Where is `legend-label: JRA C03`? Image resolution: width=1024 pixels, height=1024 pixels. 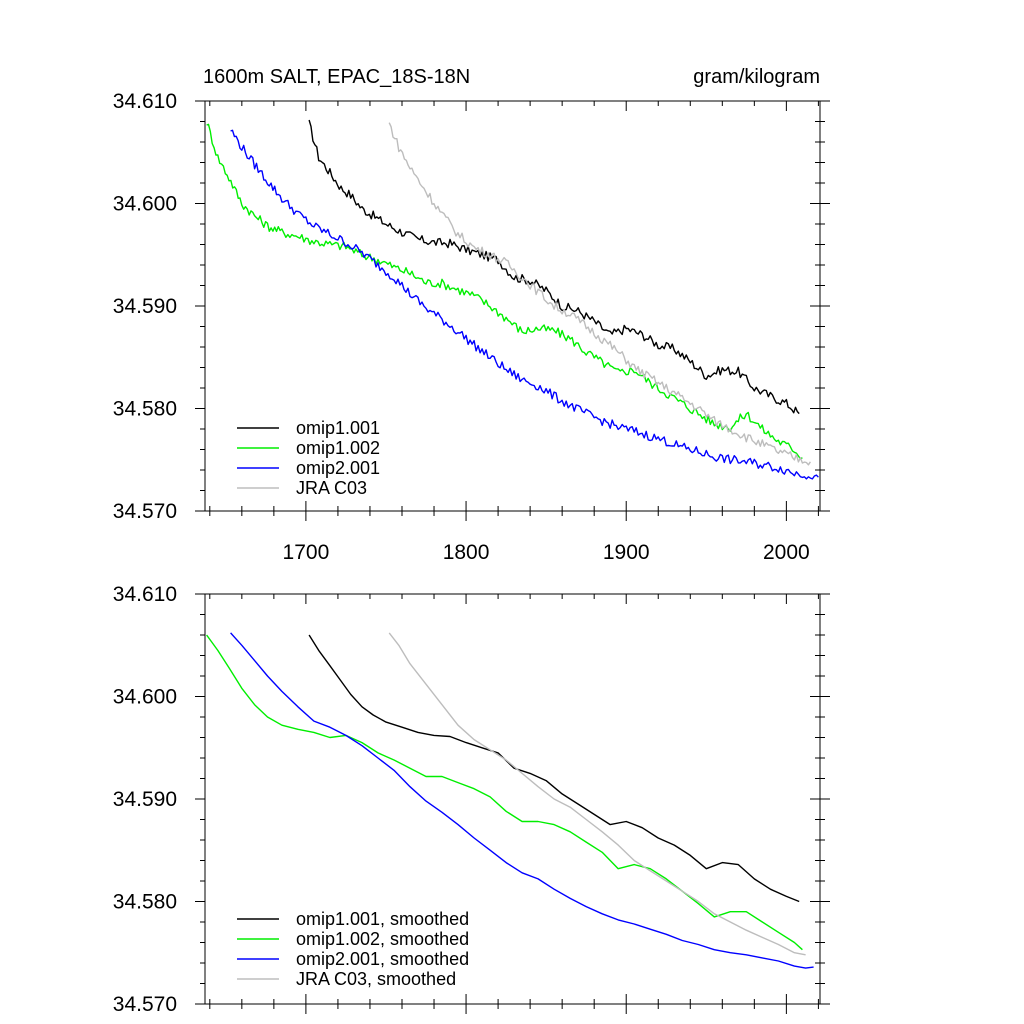
legend-label: JRA C03 is located at coordinates (331, 488).